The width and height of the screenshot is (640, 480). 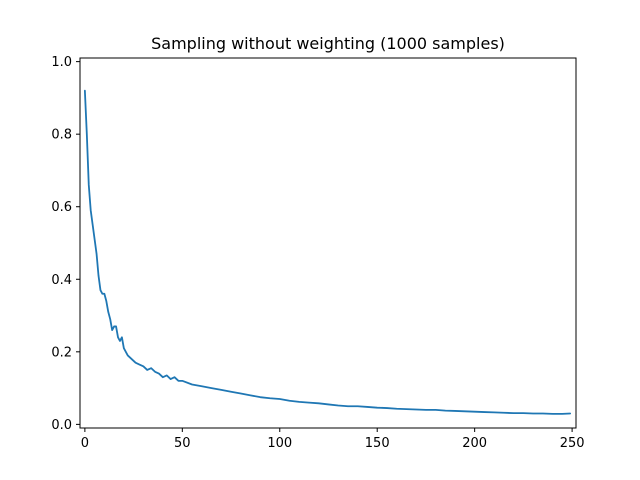 What do you see at coordinates (61, 425) in the screenshot?
I see `y-tick-label: 0.0` at bounding box center [61, 425].